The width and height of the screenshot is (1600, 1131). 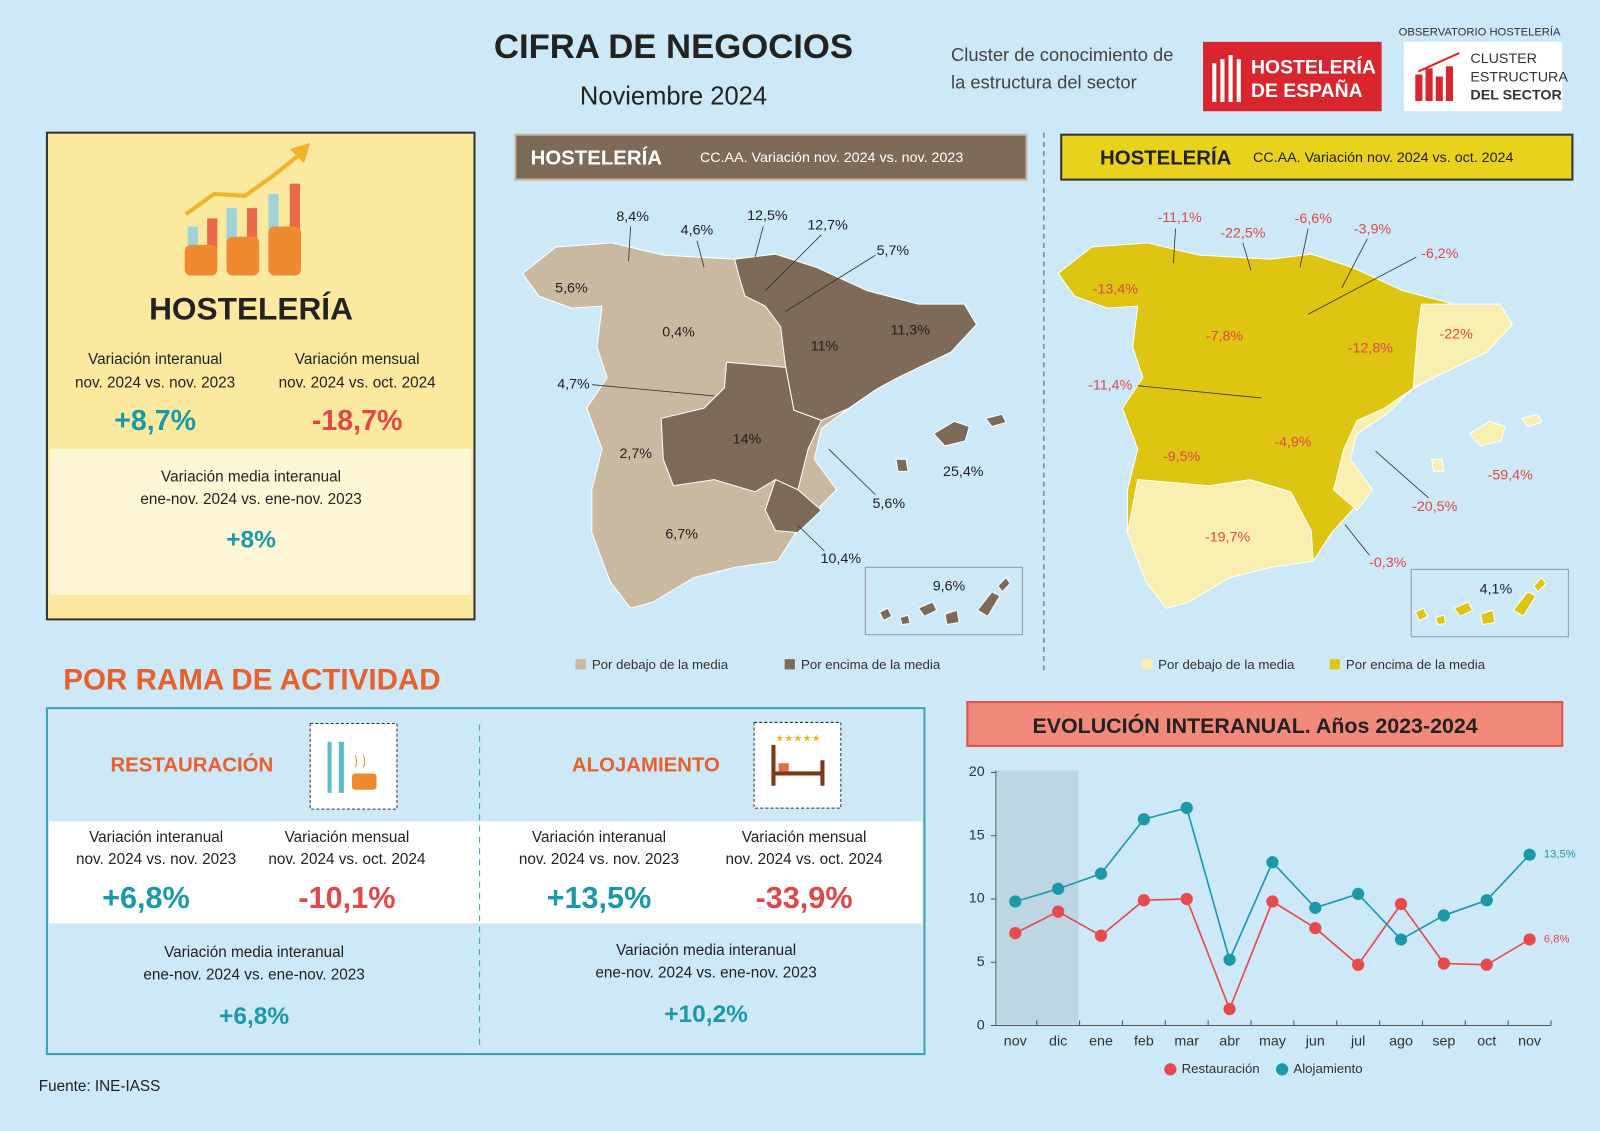 What do you see at coordinates (1273, 1042) in the screenshot?
I see `x-tick-label: may` at bounding box center [1273, 1042].